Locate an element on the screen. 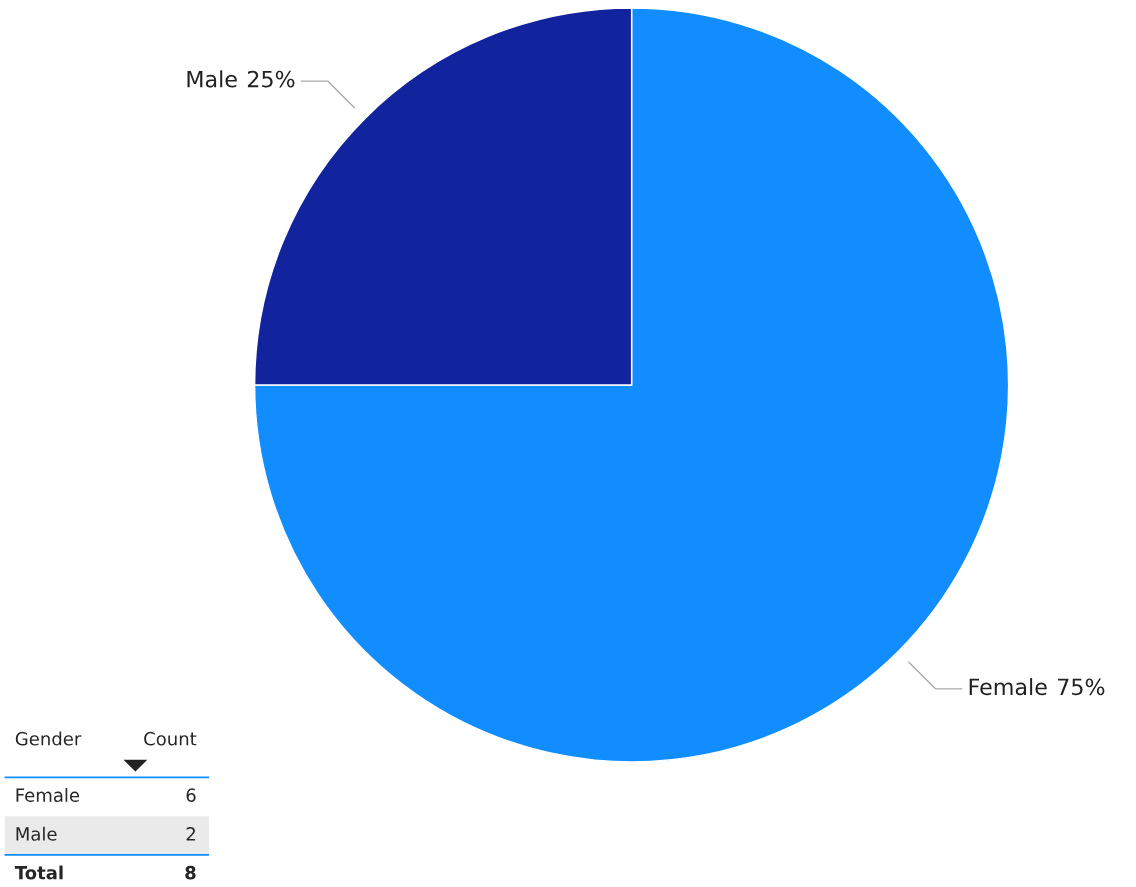  text: Total is located at coordinates (38, 872).